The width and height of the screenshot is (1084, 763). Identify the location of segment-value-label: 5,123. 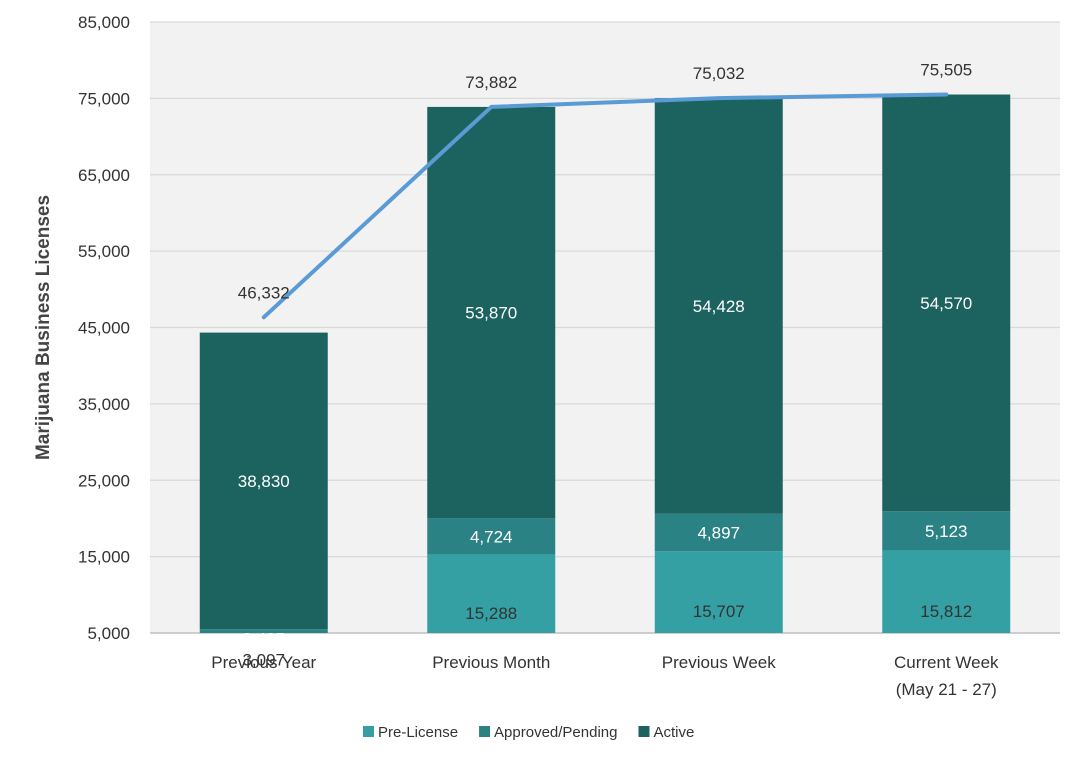
(946, 531).